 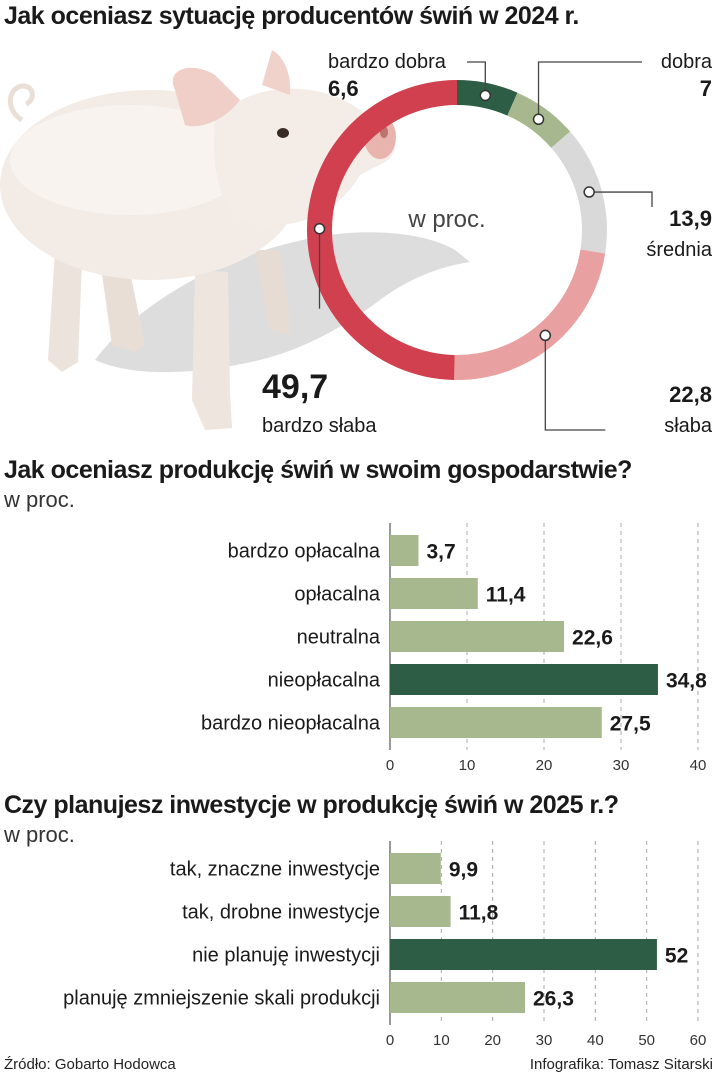 I want to click on donut-value-średnia: 13,9, so click(x=690, y=218).